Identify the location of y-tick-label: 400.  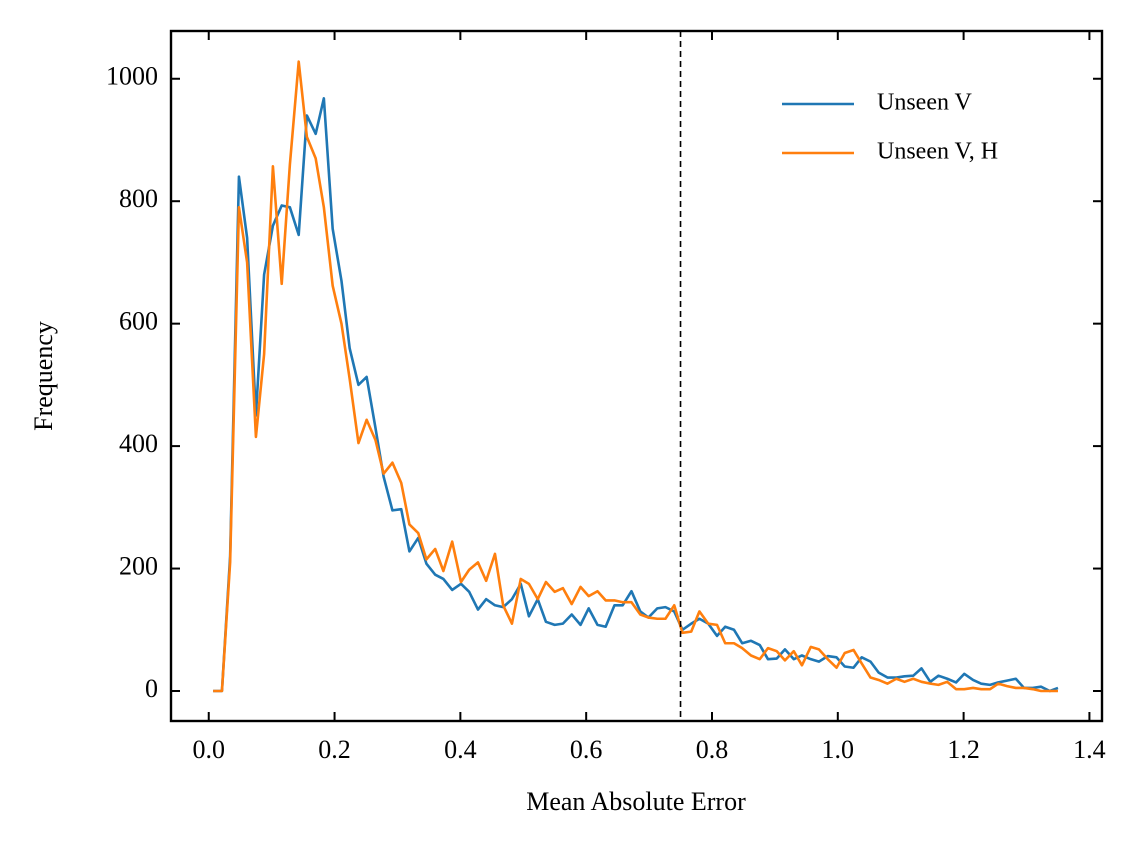
(138, 443).